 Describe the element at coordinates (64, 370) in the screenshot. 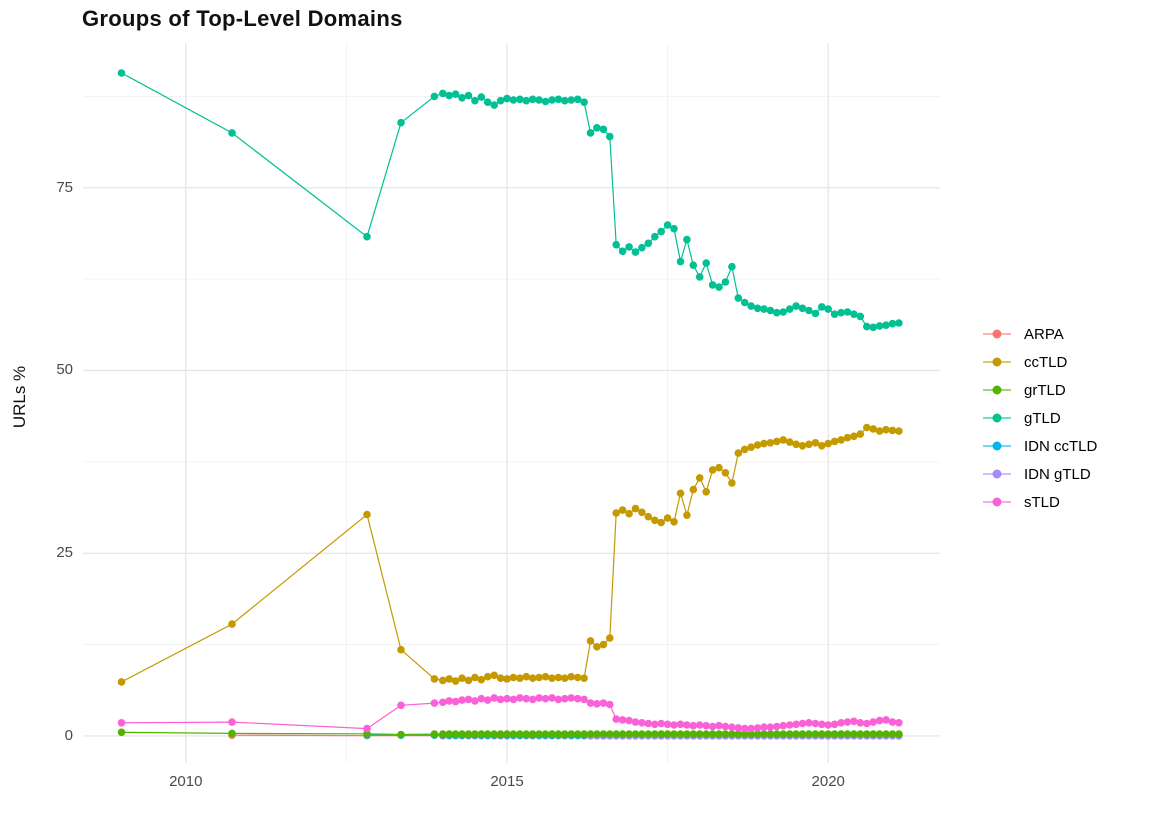

I see `y-tick-label: 50` at that location.